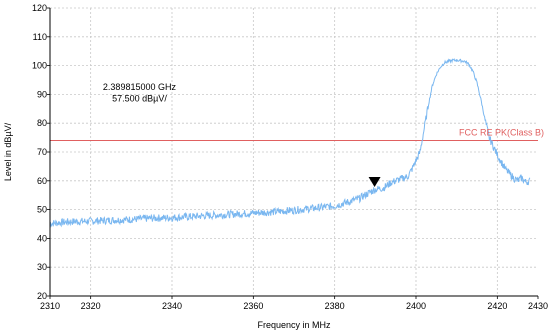 This screenshot has width=549, height=331. I want to click on x-tick-label: 2430, so click(538, 306).